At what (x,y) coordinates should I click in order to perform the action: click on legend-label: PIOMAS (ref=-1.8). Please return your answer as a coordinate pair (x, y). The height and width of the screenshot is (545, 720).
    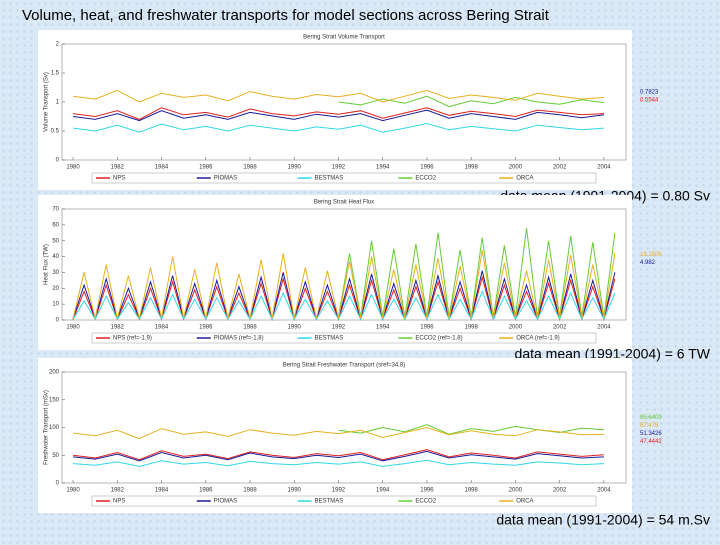
    Looking at the image, I should click on (239, 339).